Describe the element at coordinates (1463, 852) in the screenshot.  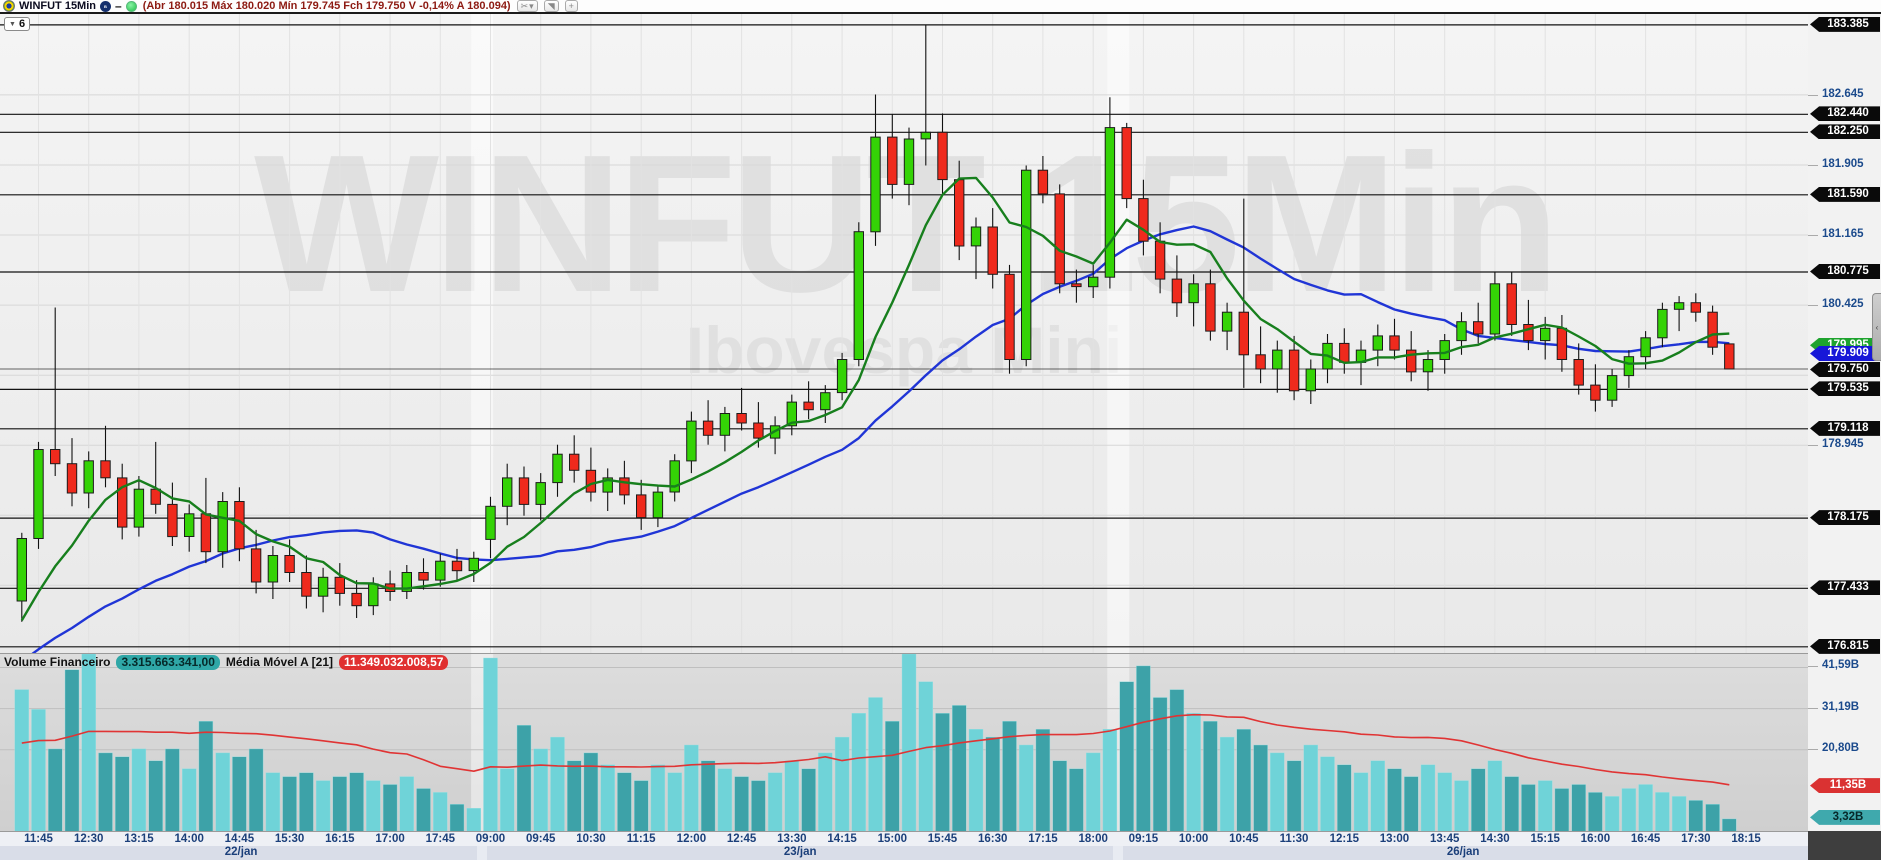
I see `date-label: 26/jan` at that location.